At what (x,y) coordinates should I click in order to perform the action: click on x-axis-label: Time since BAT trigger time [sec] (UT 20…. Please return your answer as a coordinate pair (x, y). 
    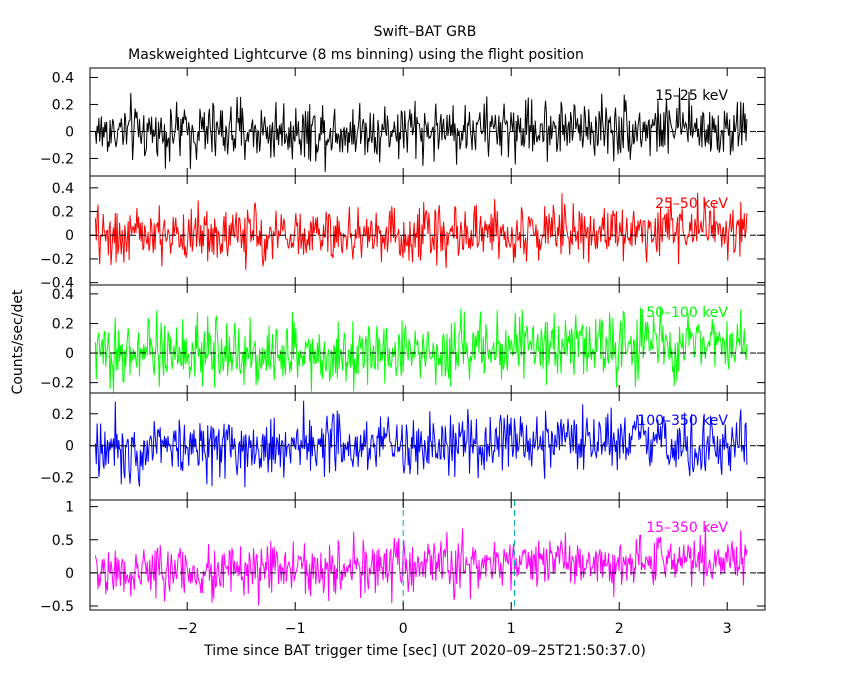
    Looking at the image, I should click on (424, 651).